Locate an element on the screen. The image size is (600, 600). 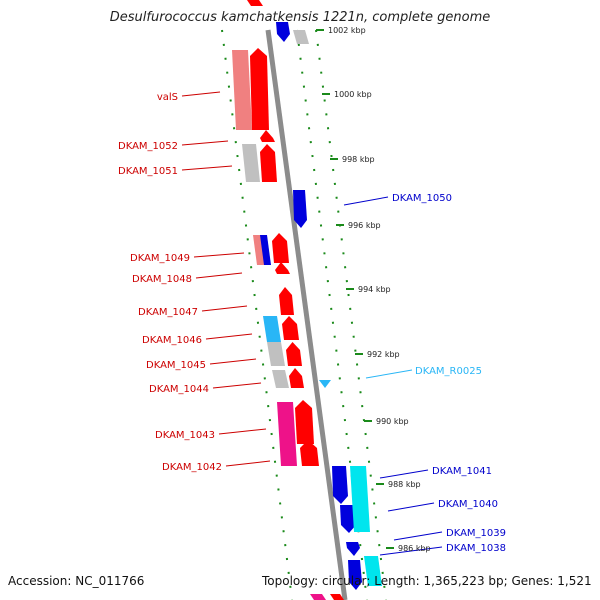
gene-1038-cyan is located at coordinates (373, 571).